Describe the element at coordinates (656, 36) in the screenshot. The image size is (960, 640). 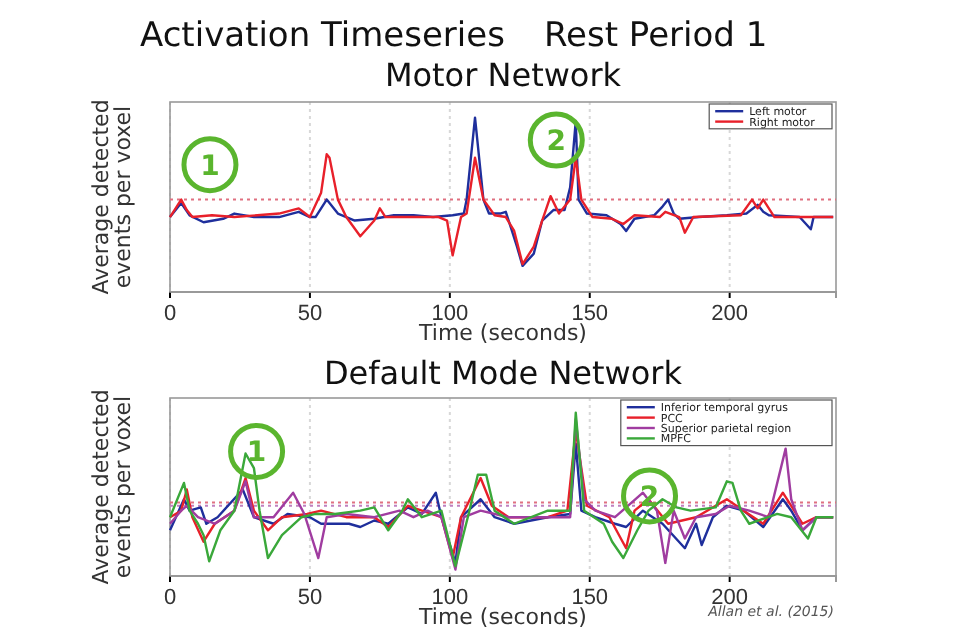
I see `text: Rest Period 1` at that location.